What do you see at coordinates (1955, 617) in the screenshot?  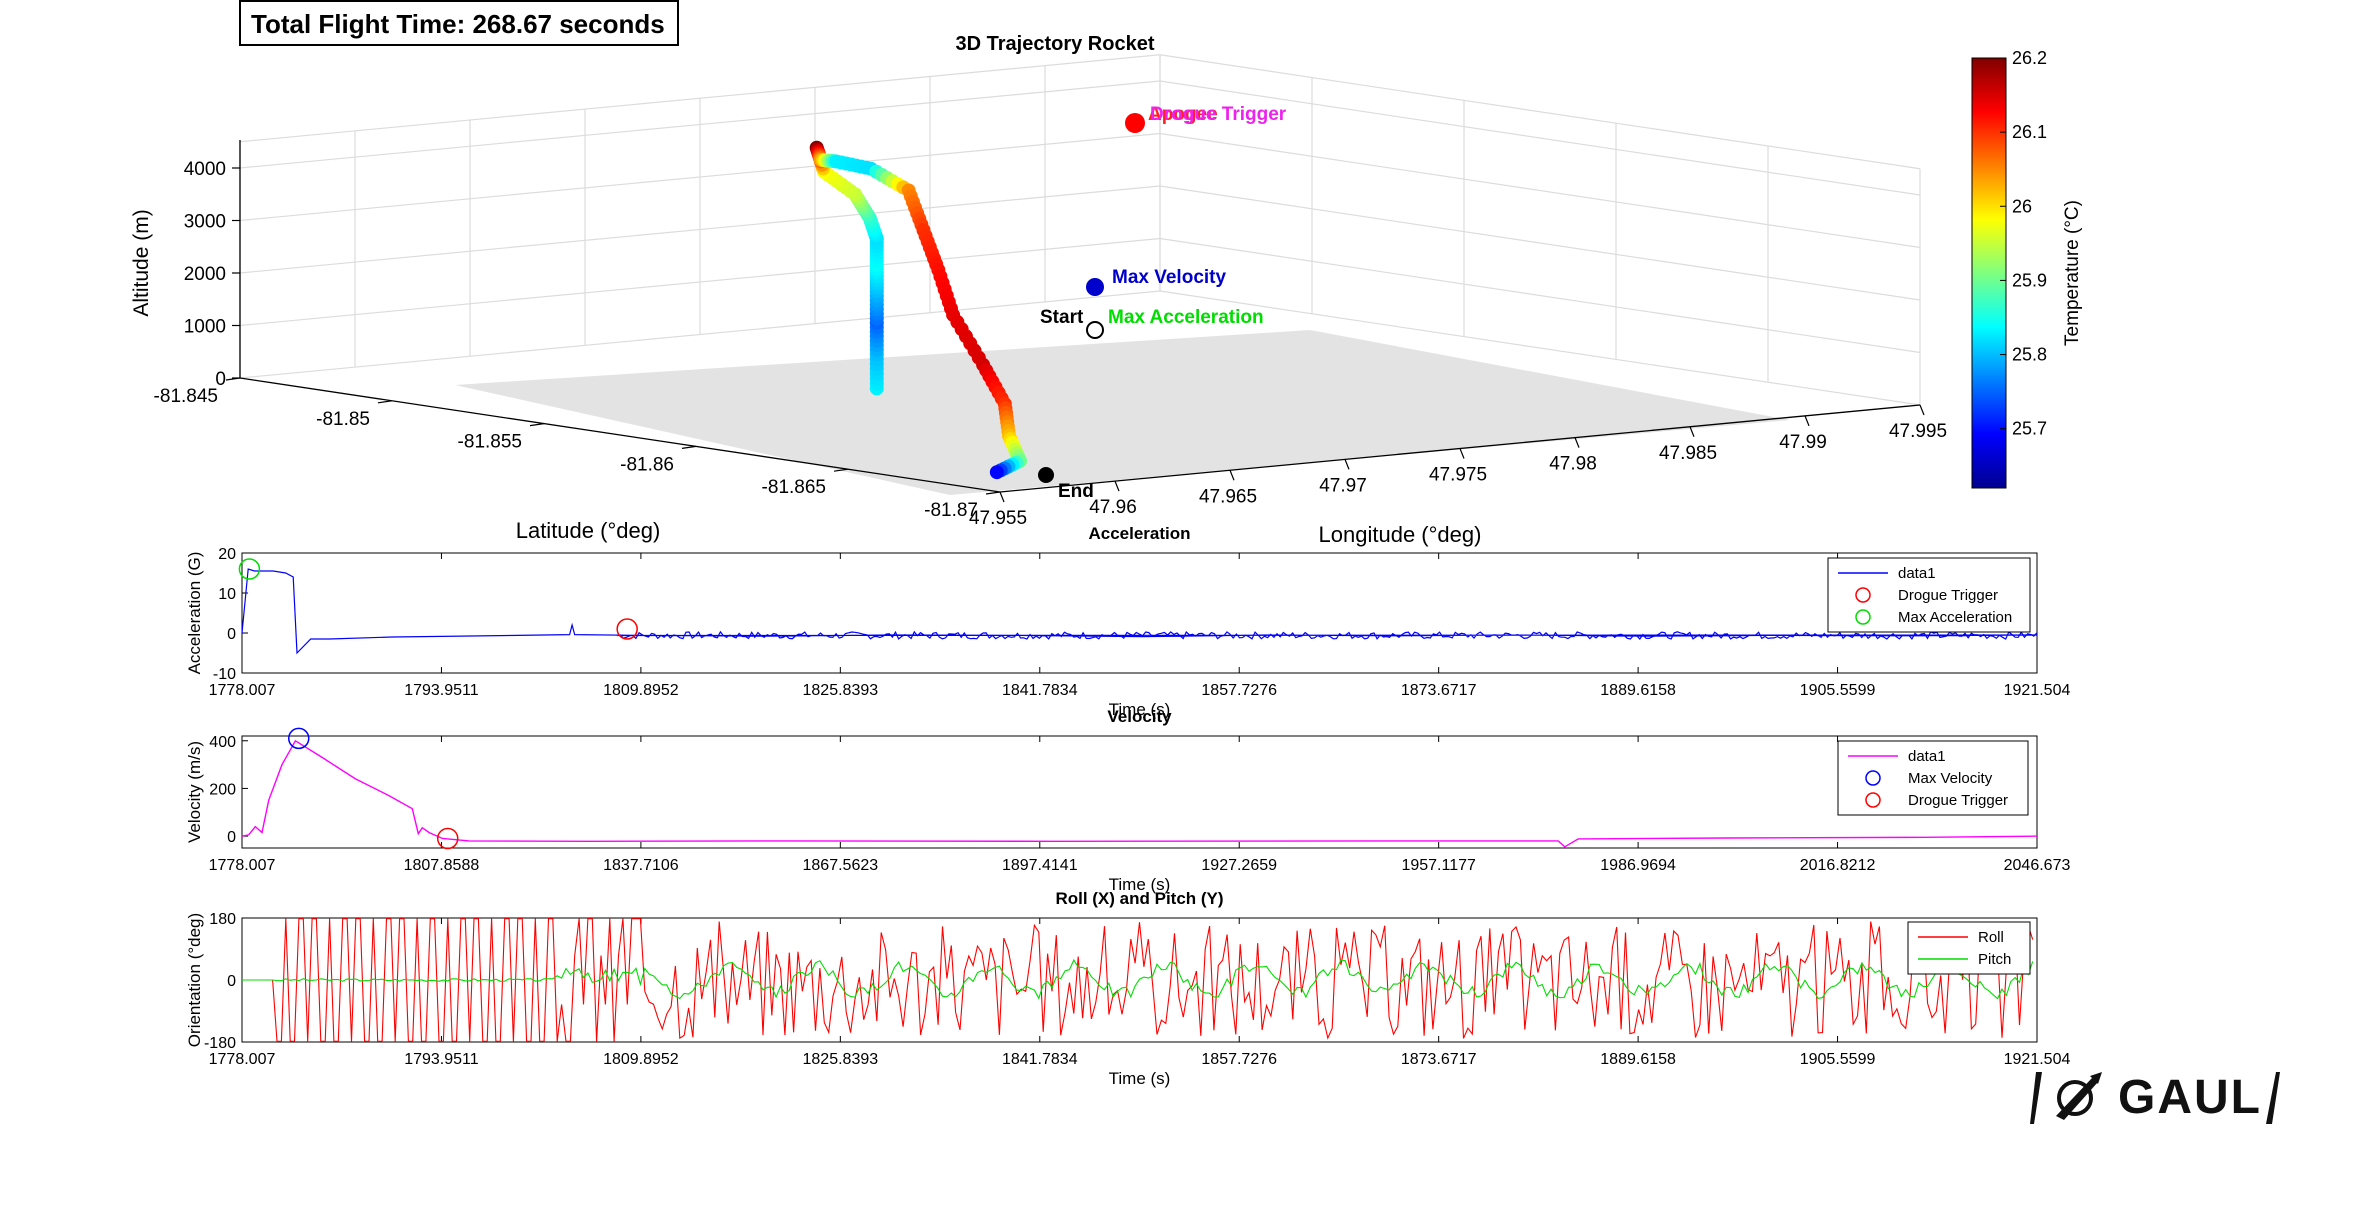 I see `legend-label: Max Acceleration` at bounding box center [1955, 617].